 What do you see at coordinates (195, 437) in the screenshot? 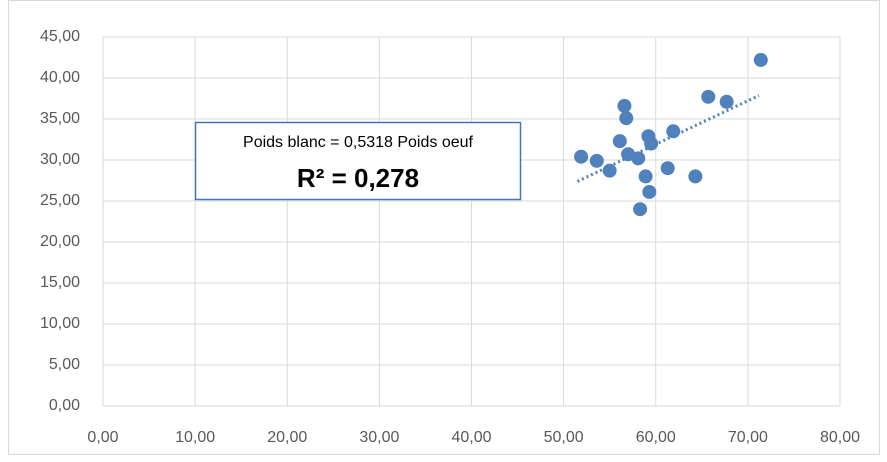
I see `x-tick-label: 10,00` at bounding box center [195, 437].